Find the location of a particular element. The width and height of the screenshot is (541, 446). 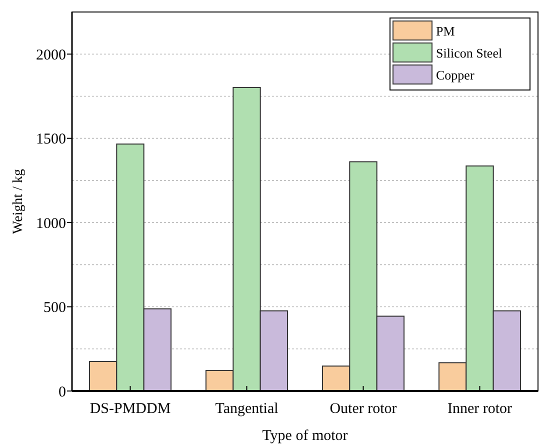

x-tick-label: DS-PMDDM is located at coordinates (130, 409).